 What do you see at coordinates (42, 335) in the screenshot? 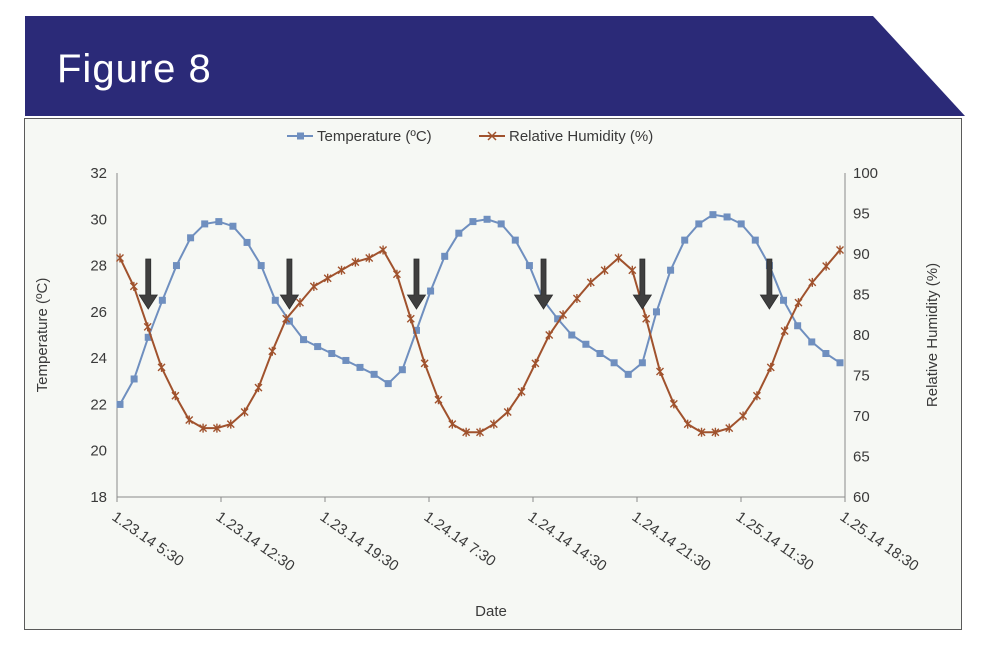
I see `left-axis-label: Temperature (ºC)` at bounding box center [42, 335].